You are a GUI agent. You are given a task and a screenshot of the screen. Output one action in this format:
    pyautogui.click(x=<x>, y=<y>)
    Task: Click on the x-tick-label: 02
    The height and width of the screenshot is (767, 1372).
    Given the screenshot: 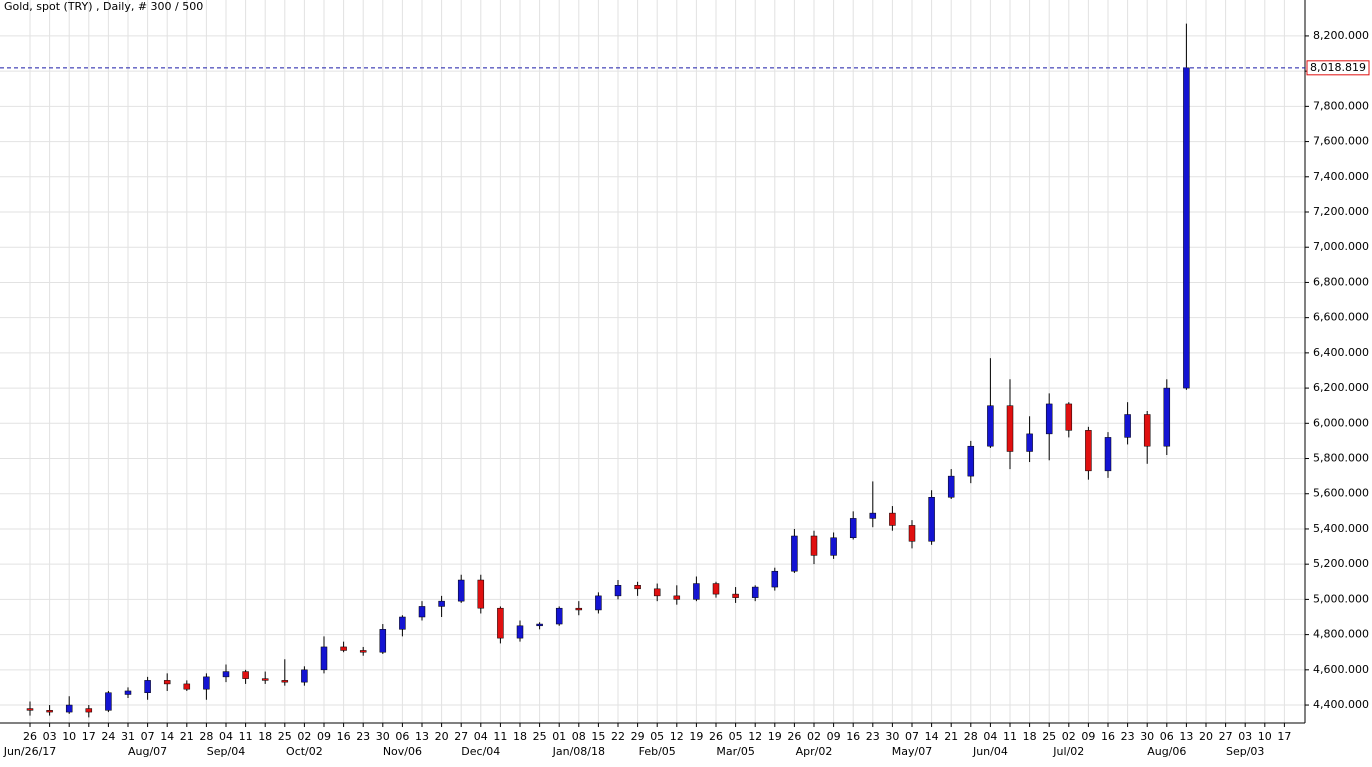 What is the action you would take?
    pyautogui.click(x=304, y=736)
    